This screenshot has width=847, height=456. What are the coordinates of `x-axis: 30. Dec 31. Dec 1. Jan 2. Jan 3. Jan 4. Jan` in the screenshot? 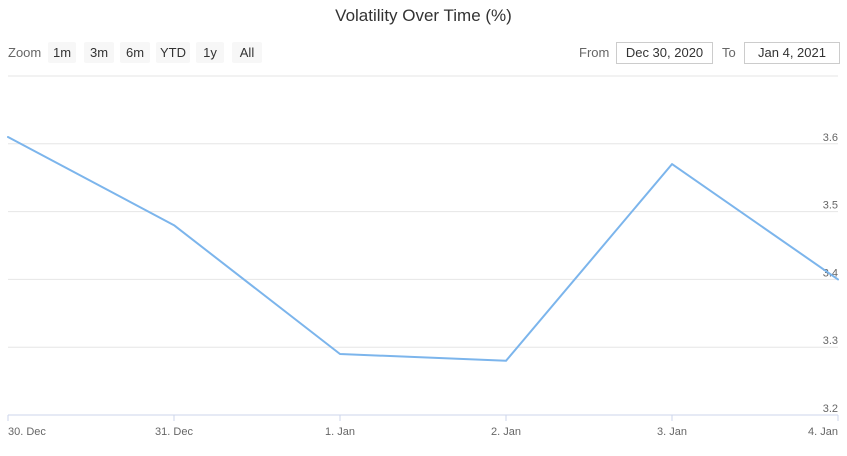 It's located at (423, 426).